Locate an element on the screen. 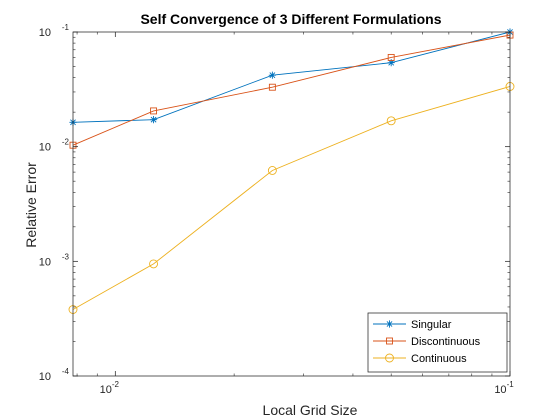 Image resolution: width=560 pixels, height=420 pixels. x-tick-label: 10⁻² is located at coordinates (110, 388).